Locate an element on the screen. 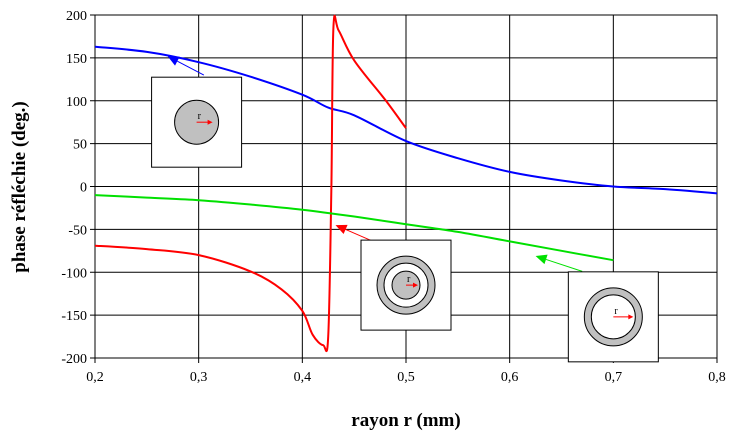 The height and width of the screenshot is (439, 731). inset-disc: r is located at coordinates (197, 122).